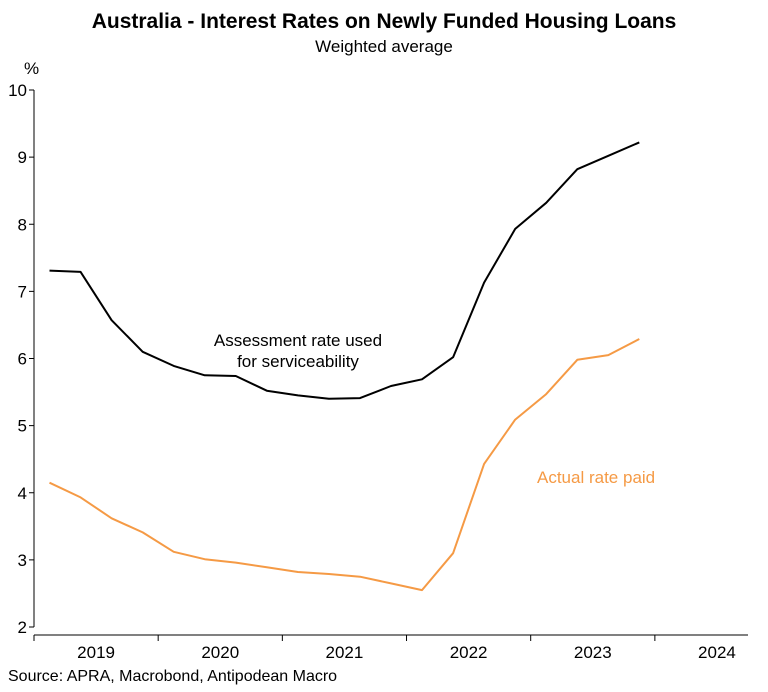 This screenshot has width=768, height=692. I want to click on y-tick-label: 8, so click(22, 224).